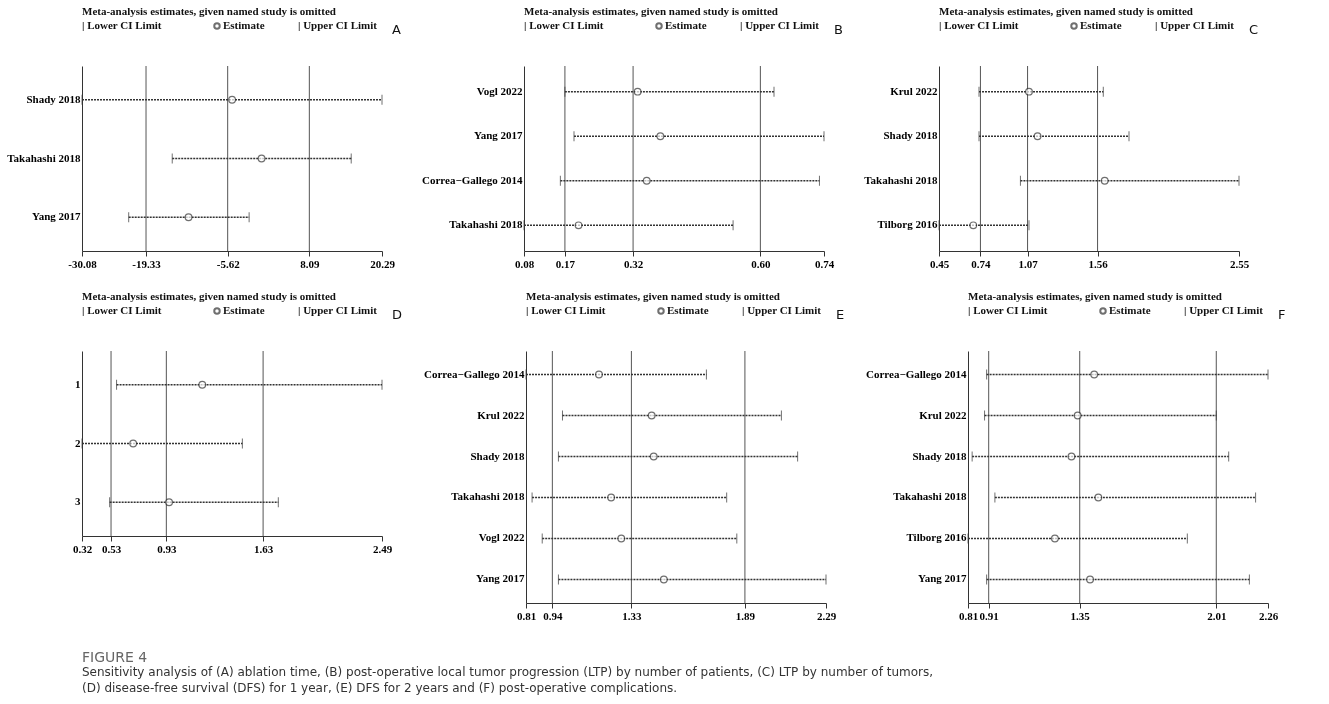 This screenshot has height=704, width=1329. Describe the element at coordinates (838, 29) in the screenshot. I see `text: B` at that location.